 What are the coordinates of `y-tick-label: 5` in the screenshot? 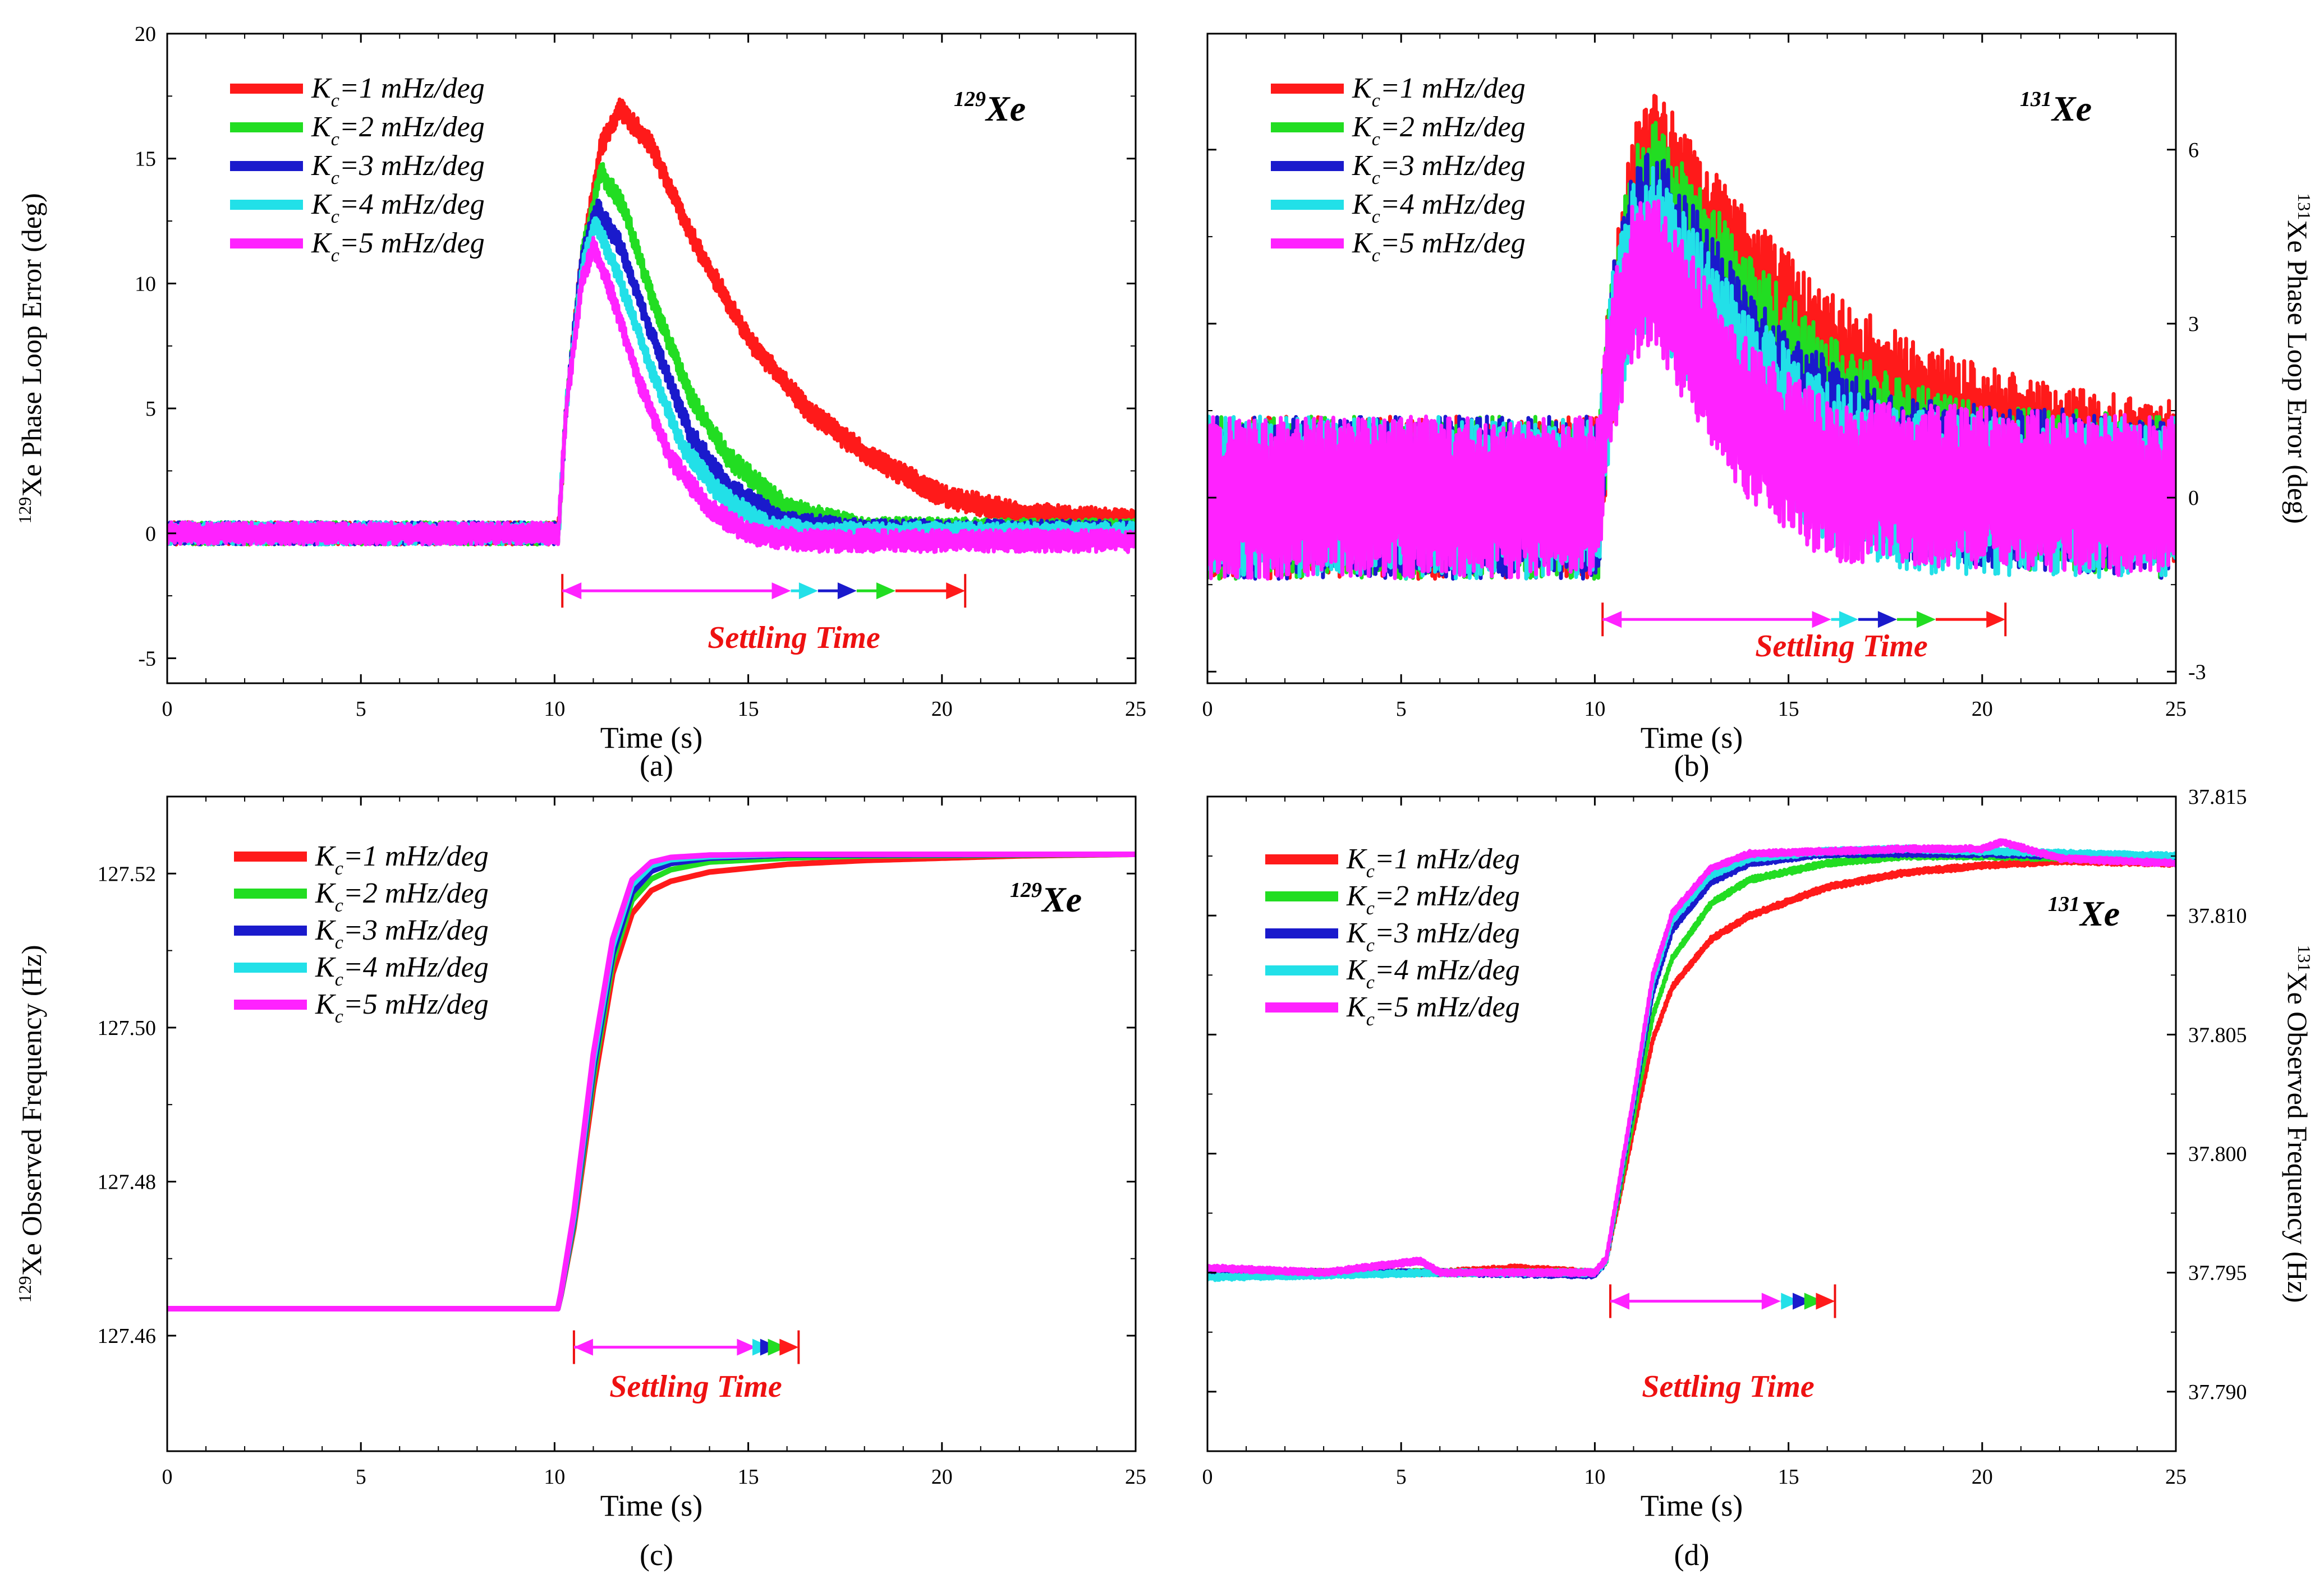 It's located at (150, 409).